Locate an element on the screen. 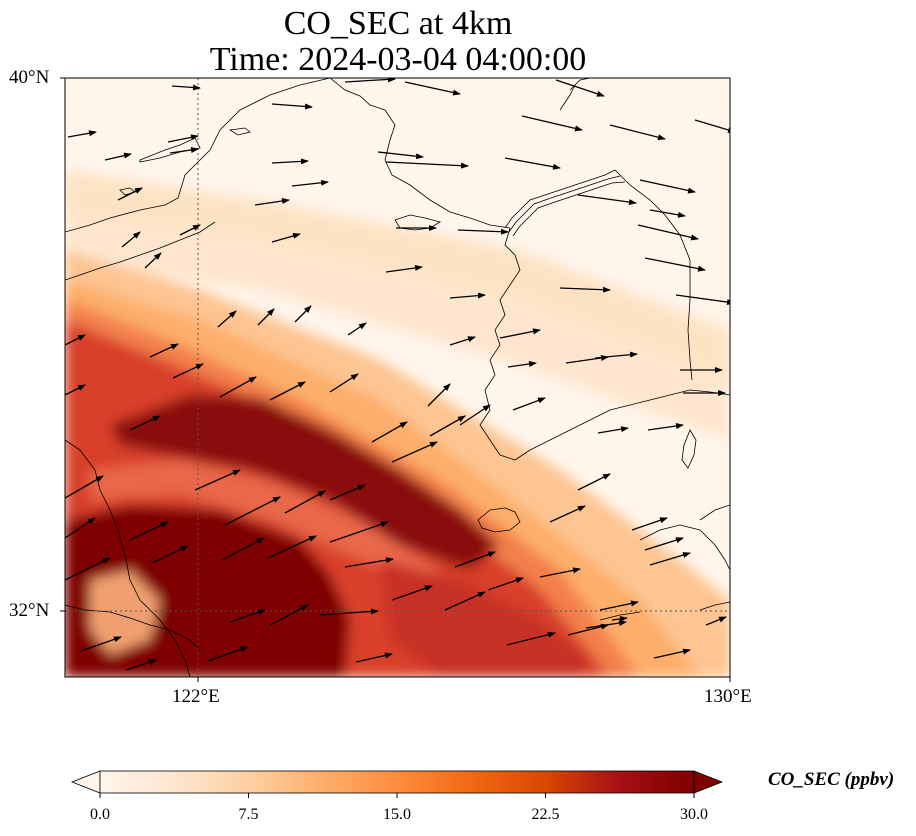 Image resolution: width=916 pixels, height=836 pixels. colorbar-ticks is located at coordinates (397, 795).